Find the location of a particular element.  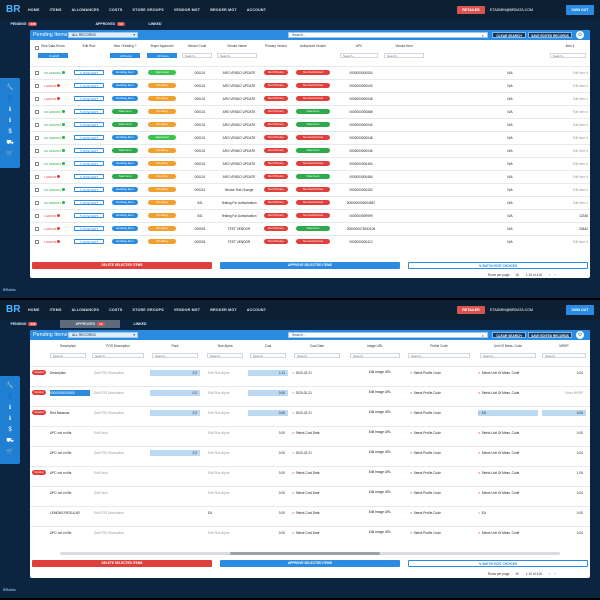

clear-search-button: CLEAR SEARCH is located at coordinates (509, 35).